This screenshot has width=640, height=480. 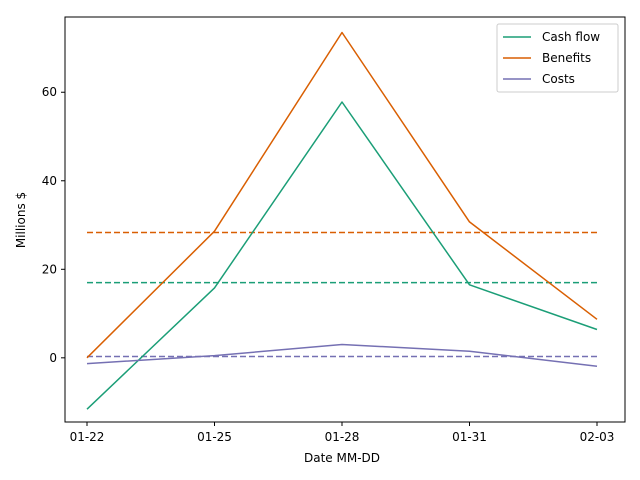 I want to click on legend-label-0: Cash flow, so click(x=571, y=37).